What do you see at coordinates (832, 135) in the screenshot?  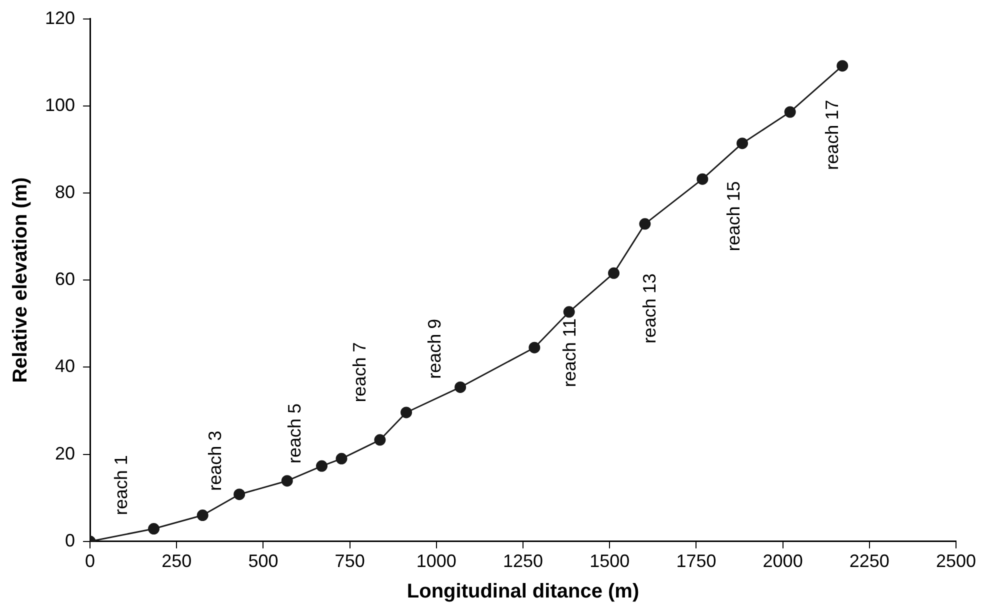 I see `annotation: reach 17` at bounding box center [832, 135].